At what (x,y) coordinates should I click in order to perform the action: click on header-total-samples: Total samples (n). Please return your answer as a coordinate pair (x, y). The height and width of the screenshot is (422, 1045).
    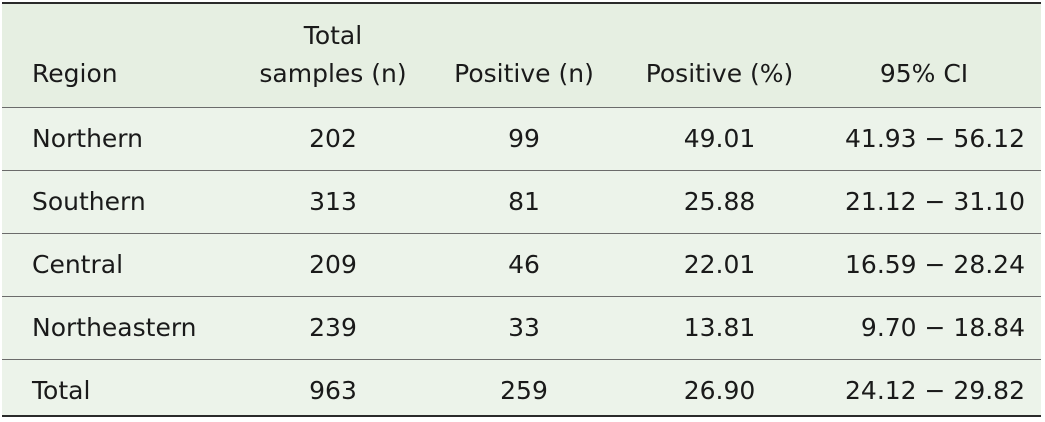
    Looking at the image, I should click on (333, 56).